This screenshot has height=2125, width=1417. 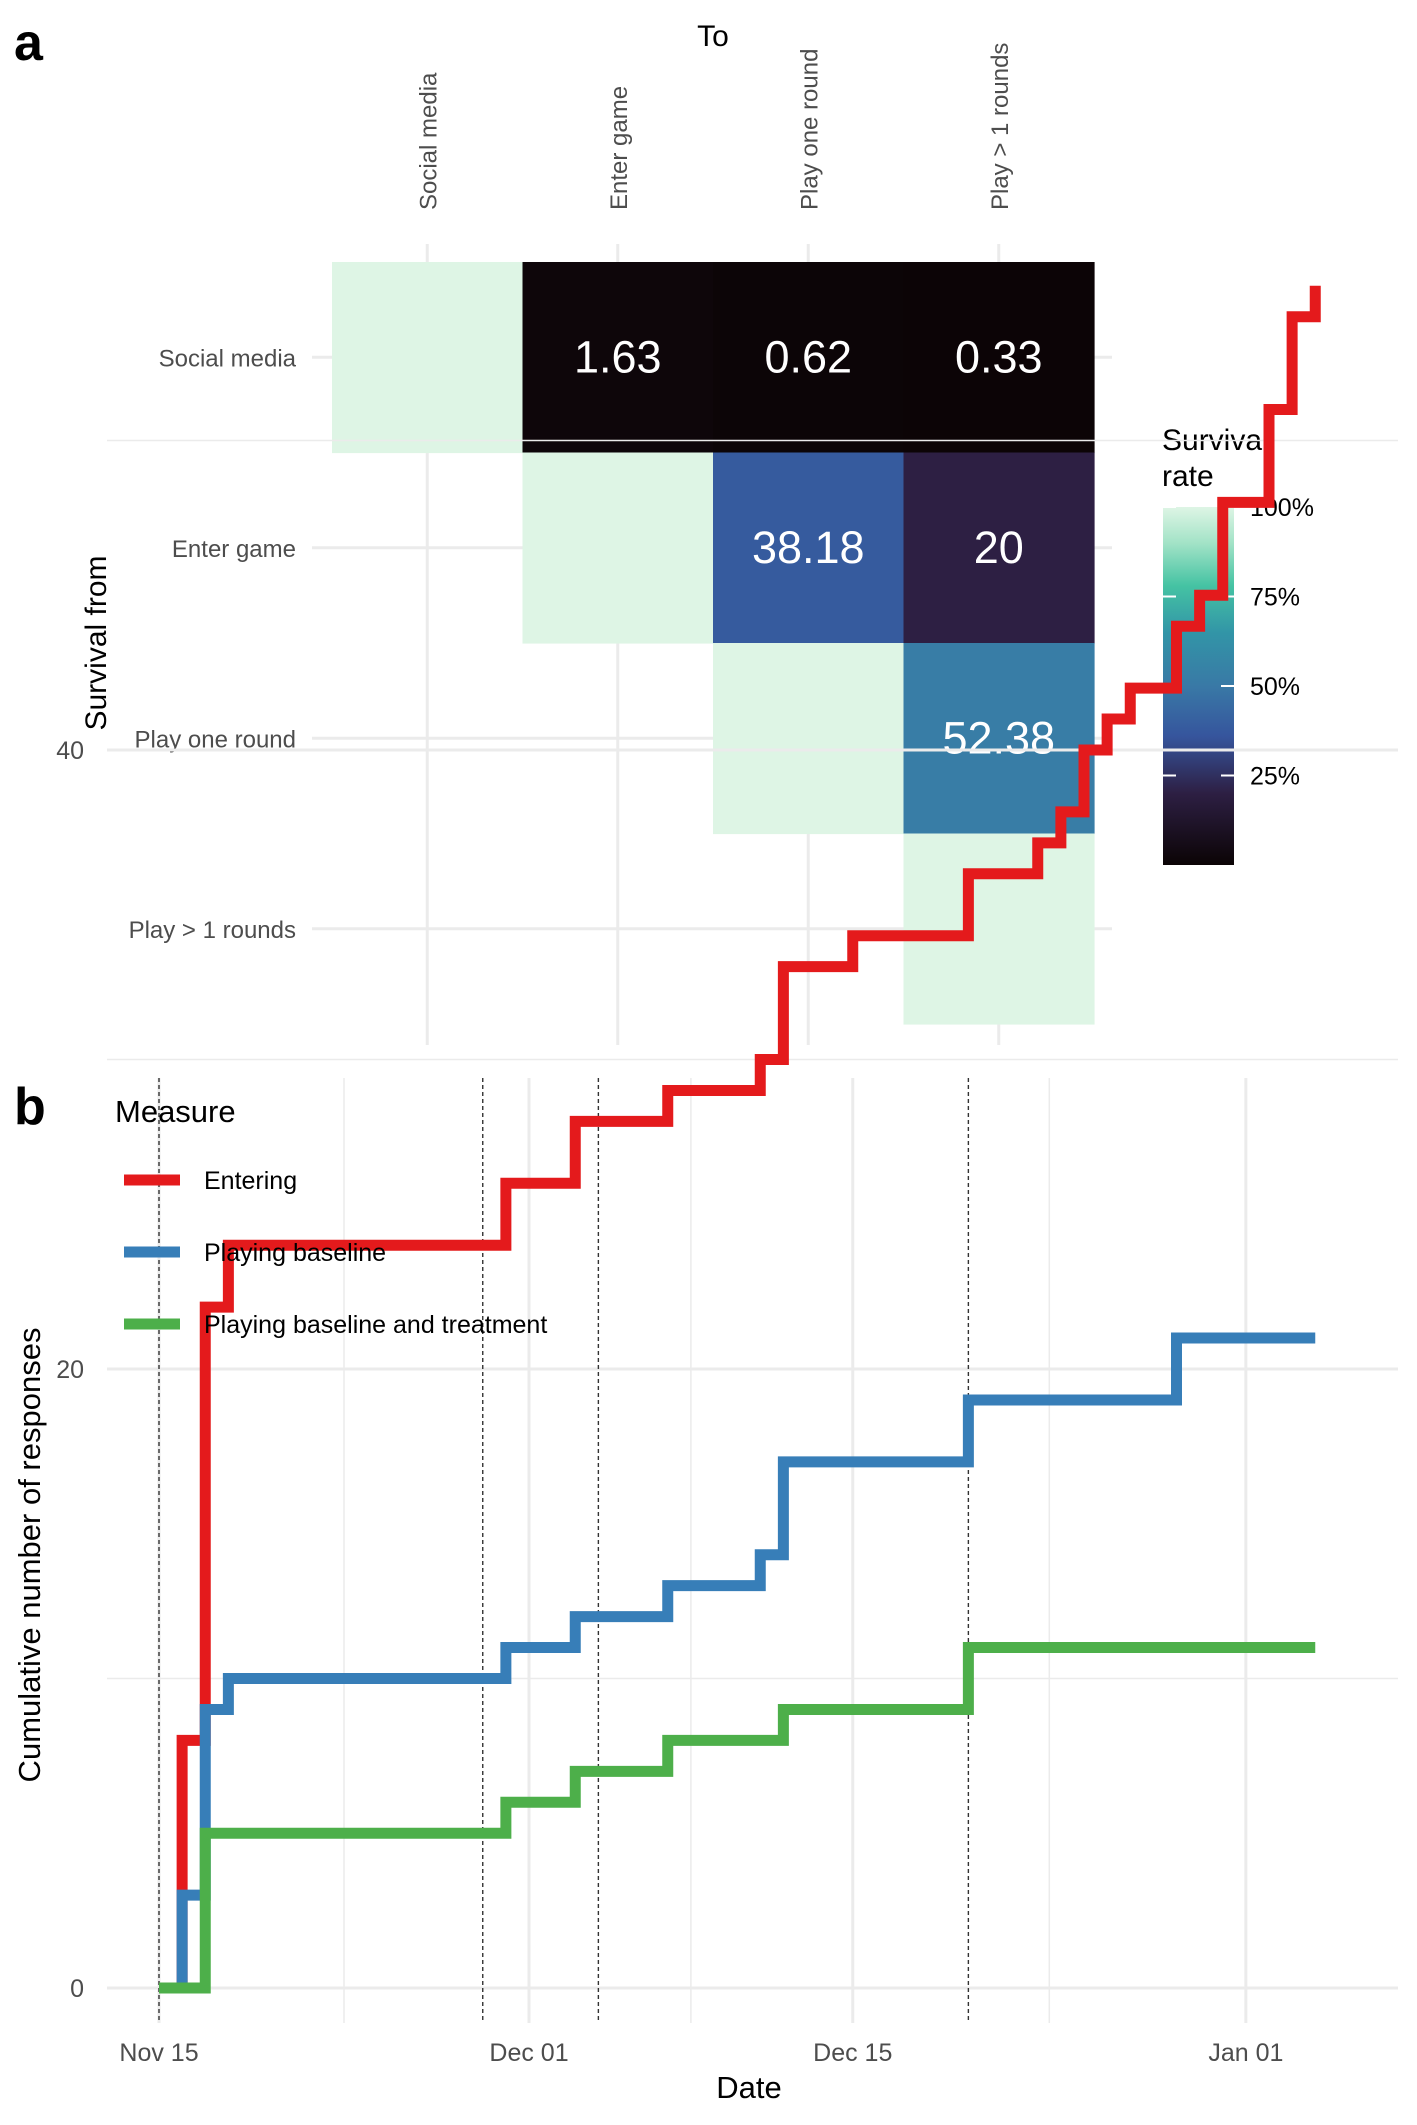 I want to click on panel-b-tag: b, so click(x=30, y=1107).